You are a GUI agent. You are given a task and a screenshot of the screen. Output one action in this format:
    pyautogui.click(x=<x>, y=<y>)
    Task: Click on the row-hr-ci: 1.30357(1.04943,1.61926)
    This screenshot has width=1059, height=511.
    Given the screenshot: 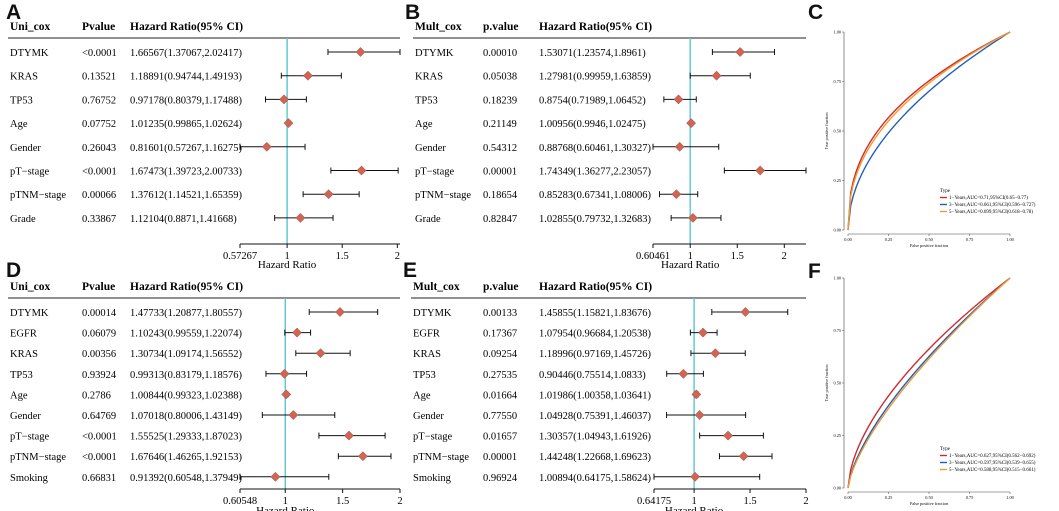 What is the action you would take?
    pyautogui.click(x=595, y=437)
    